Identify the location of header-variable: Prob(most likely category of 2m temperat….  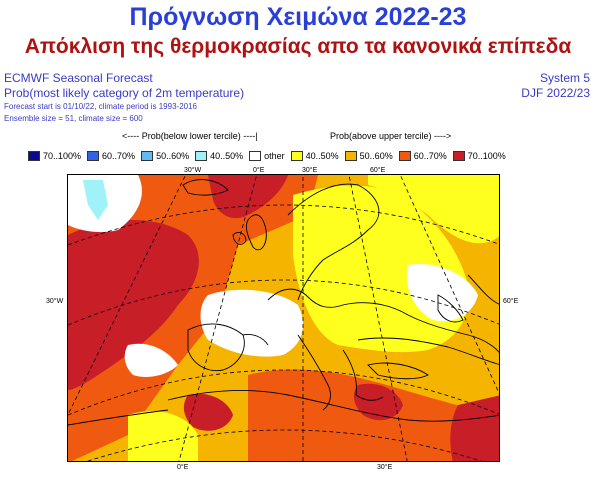
(124, 93).